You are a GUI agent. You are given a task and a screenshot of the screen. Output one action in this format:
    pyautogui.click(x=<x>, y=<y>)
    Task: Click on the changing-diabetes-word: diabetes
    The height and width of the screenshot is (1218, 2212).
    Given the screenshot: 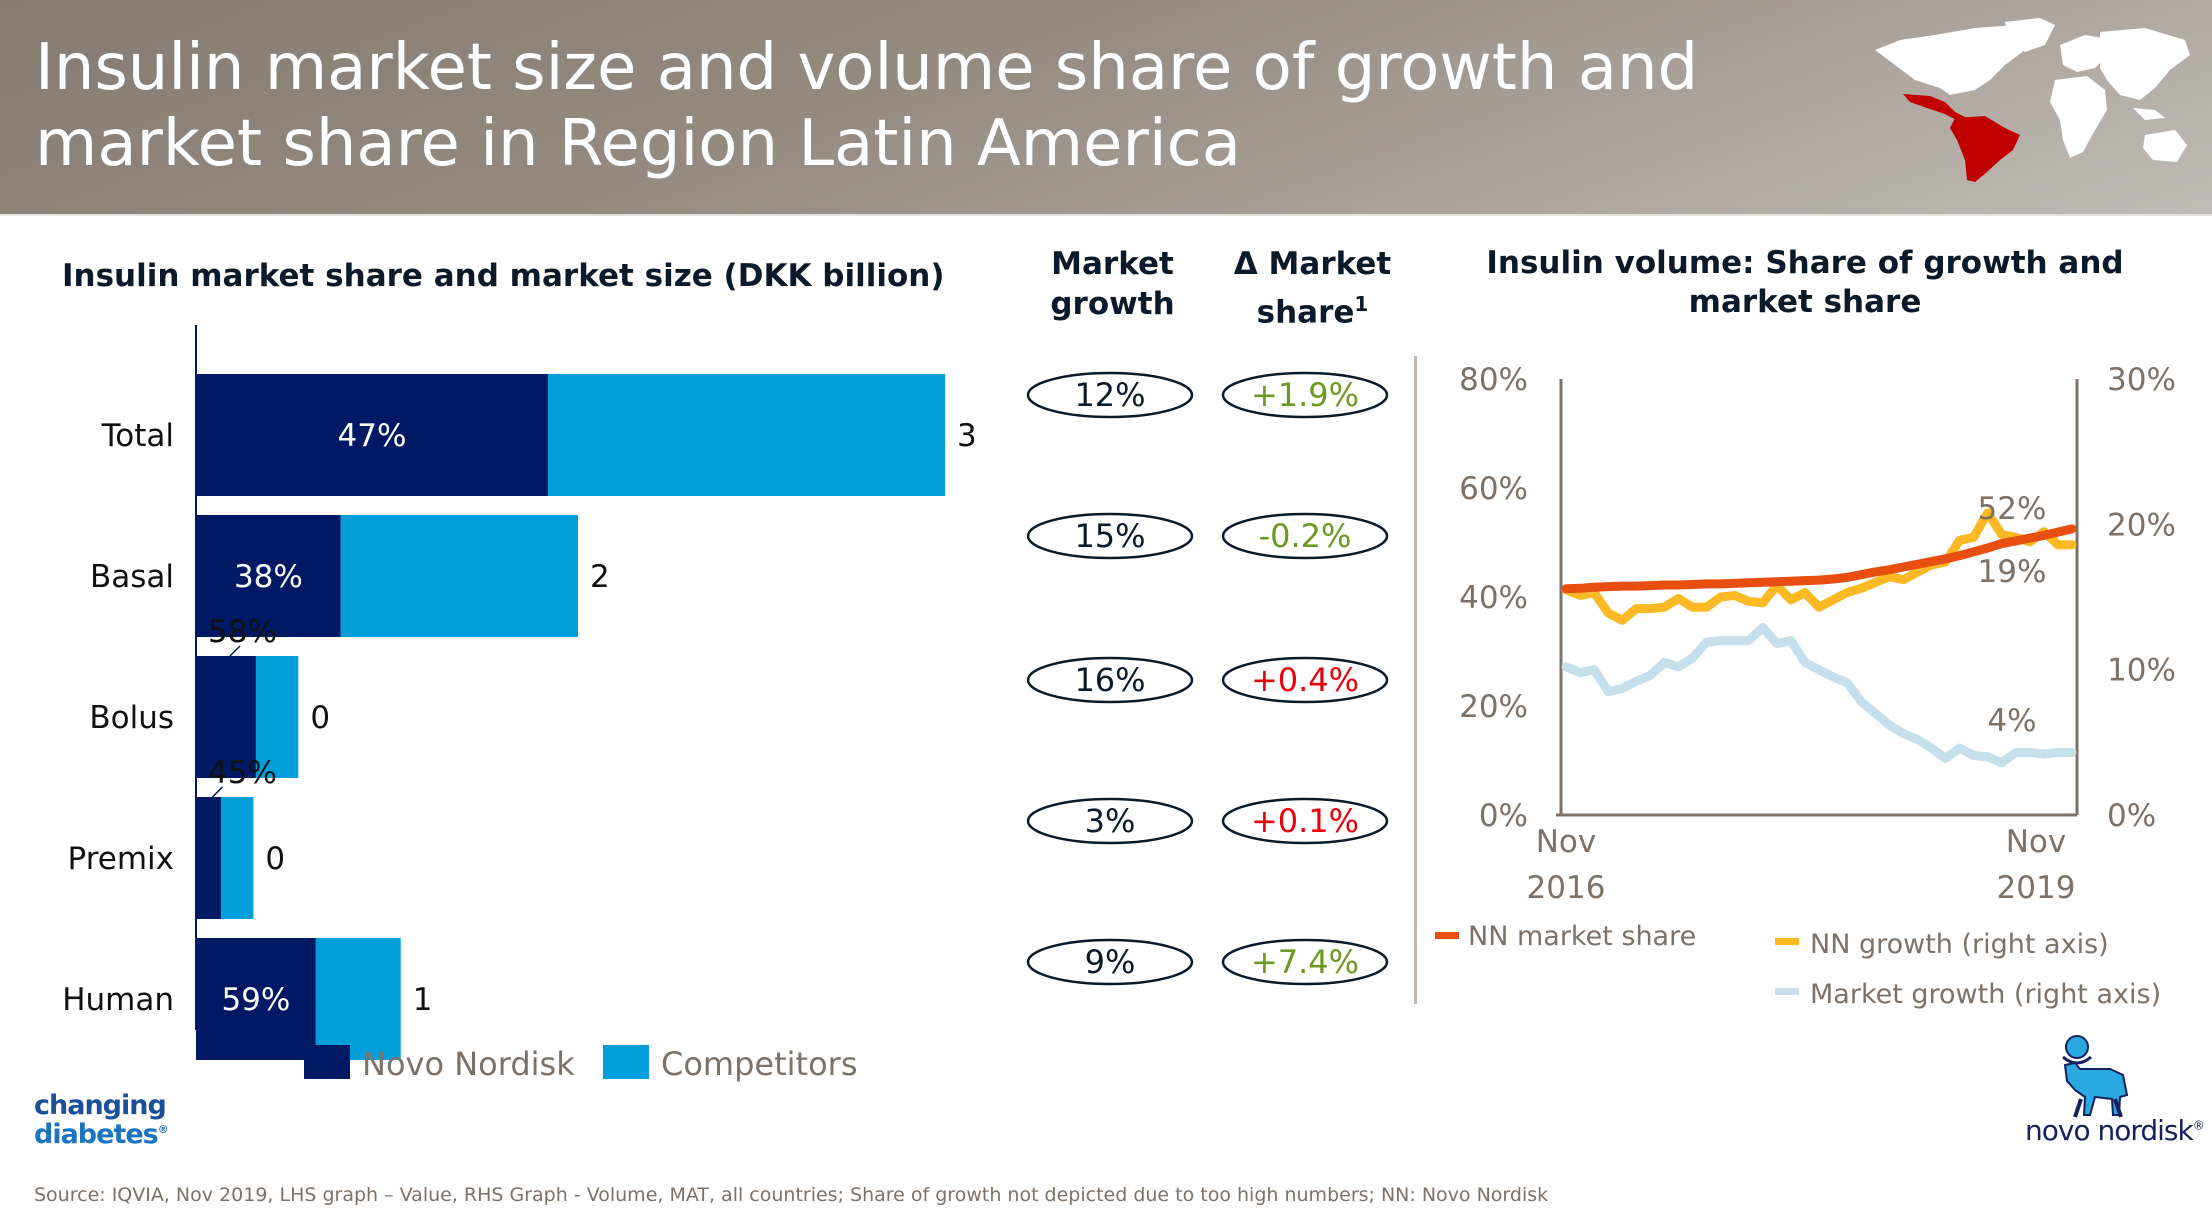 What is the action you would take?
    pyautogui.click(x=96, y=1134)
    